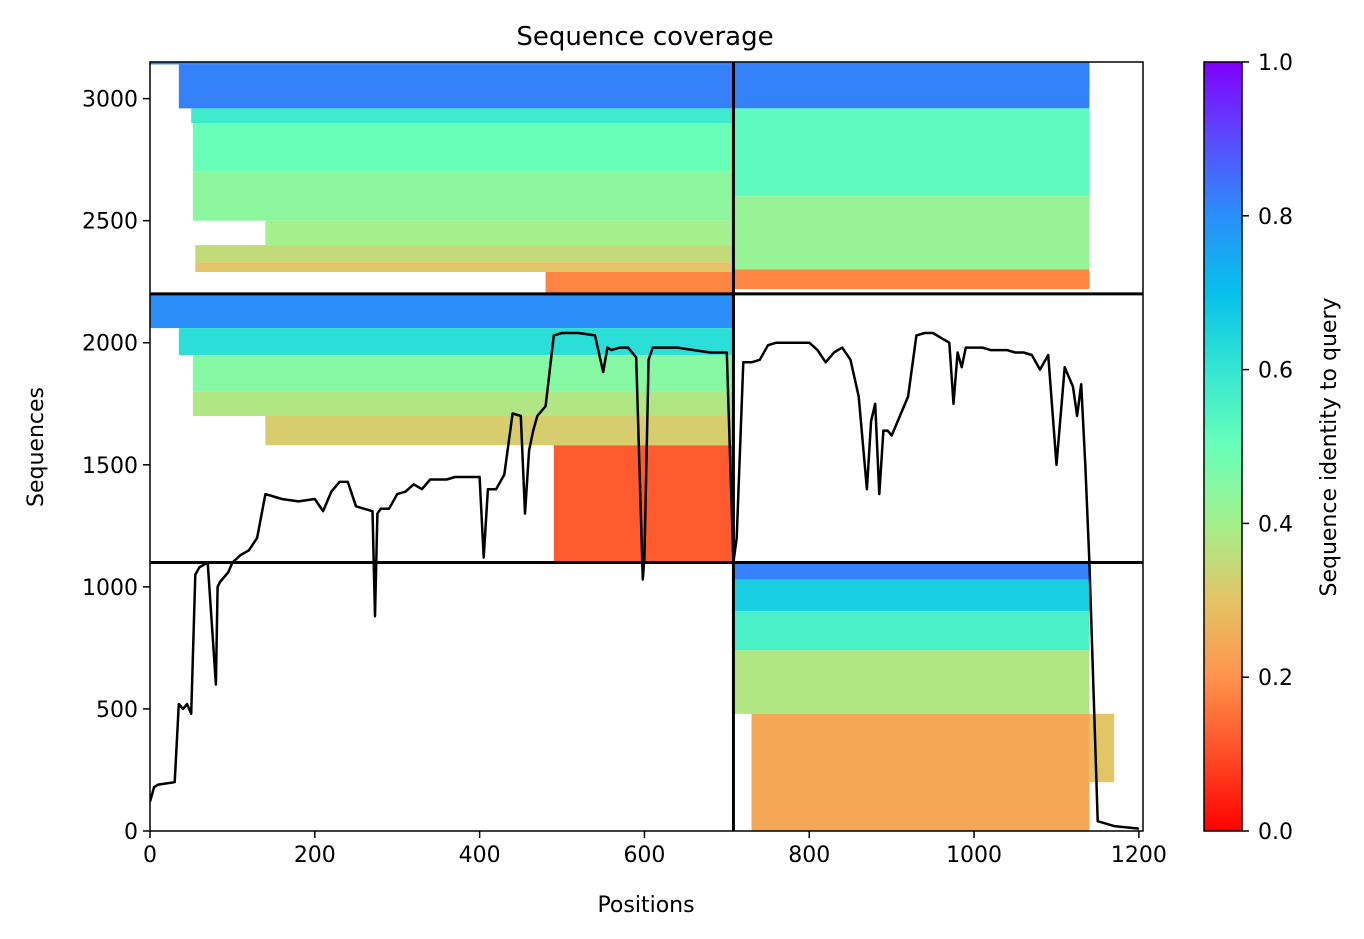  I want to click on colorbar-ticks: 0.0 0.2 0.4 0.6 0.8 1.0, so click(1267, 448).